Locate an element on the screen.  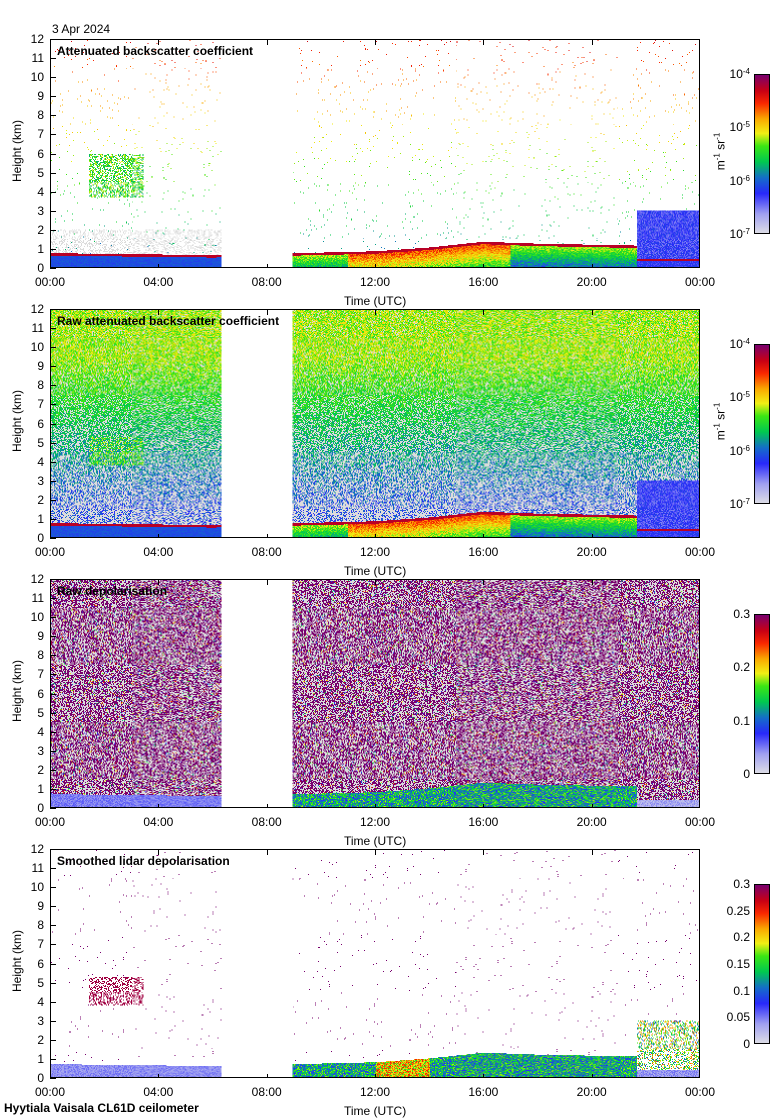
colorbar-tick-label: 0 is located at coordinates (746, 1044).